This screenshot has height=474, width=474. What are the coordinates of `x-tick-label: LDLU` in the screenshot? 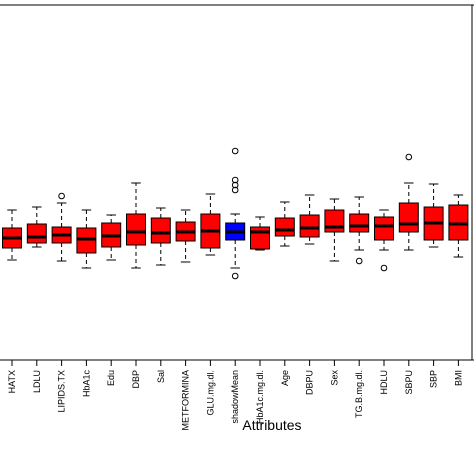 It's located at (37, 381).